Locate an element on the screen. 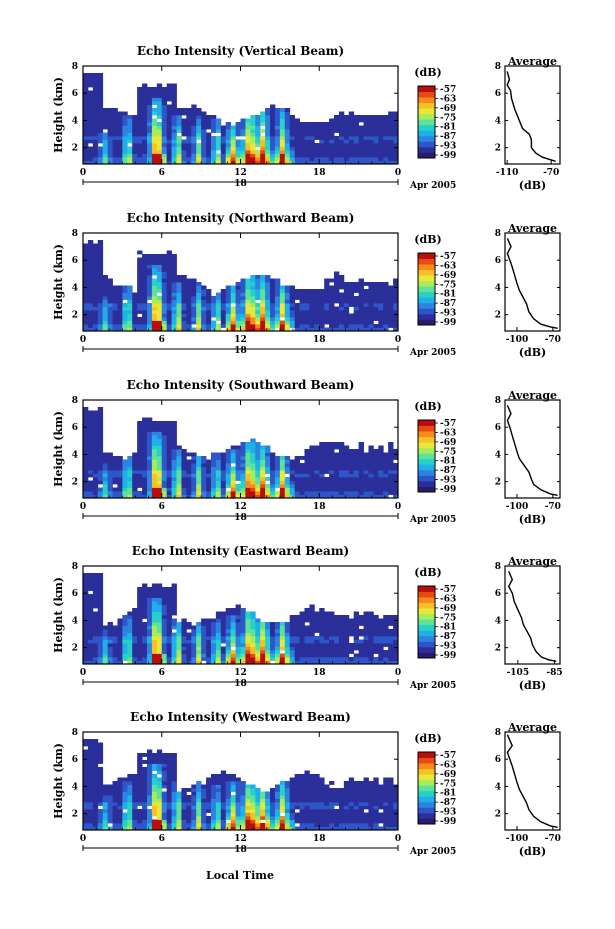 This screenshot has height=929, width=615. profile-y-tick-label: 4 is located at coordinates (498, 288).